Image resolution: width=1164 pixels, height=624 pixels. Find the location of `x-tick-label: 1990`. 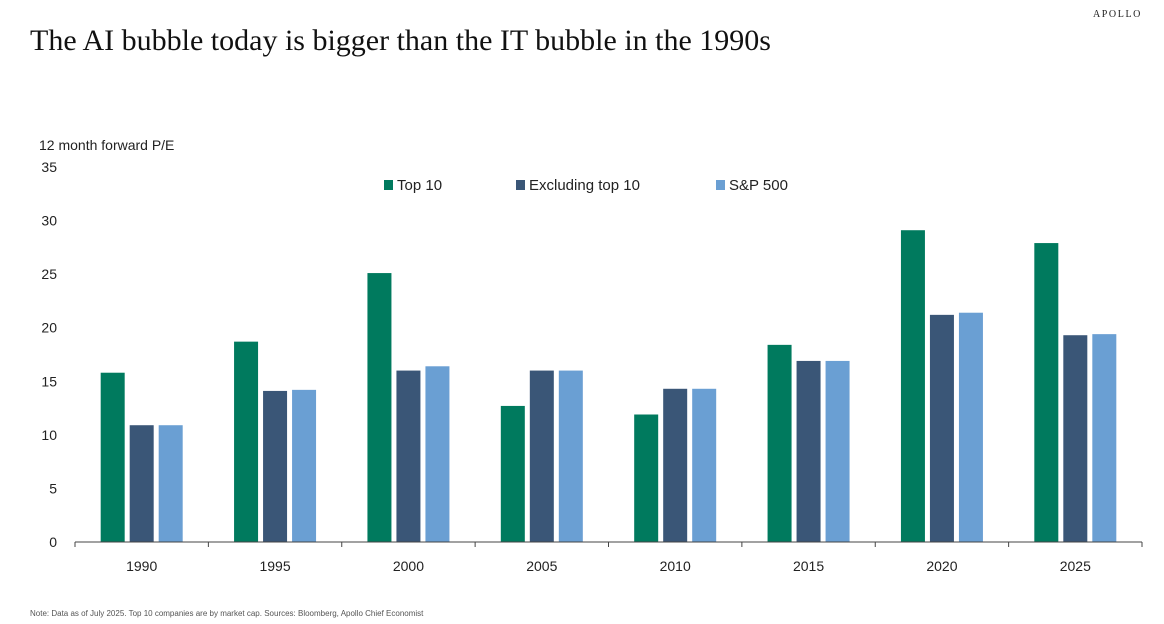

x-tick-label: 1990 is located at coordinates (141, 566).